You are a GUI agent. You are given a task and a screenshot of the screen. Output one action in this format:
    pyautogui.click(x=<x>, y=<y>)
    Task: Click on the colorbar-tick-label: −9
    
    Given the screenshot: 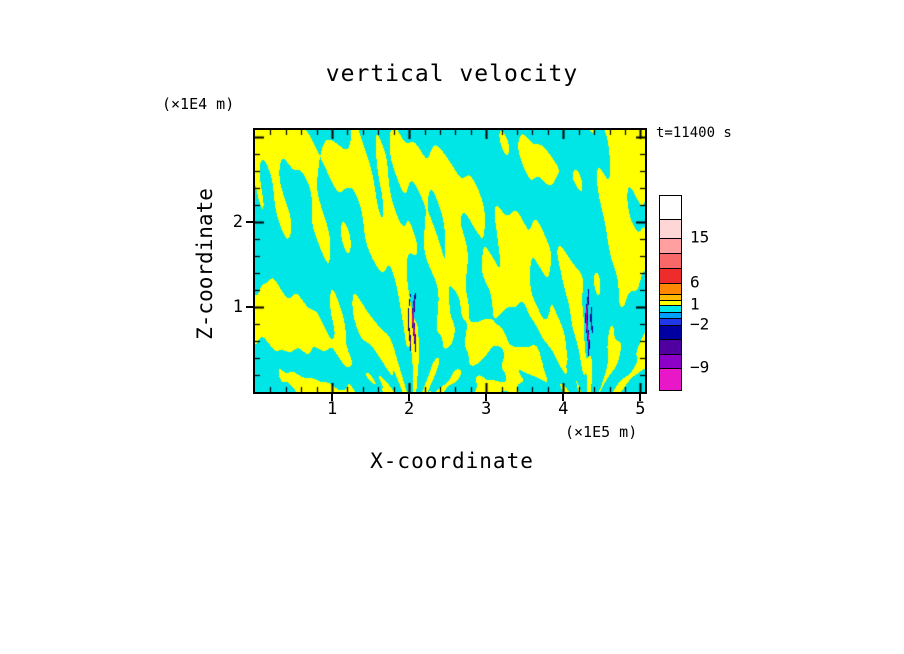 What is the action you would take?
    pyautogui.click(x=700, y=367)
    